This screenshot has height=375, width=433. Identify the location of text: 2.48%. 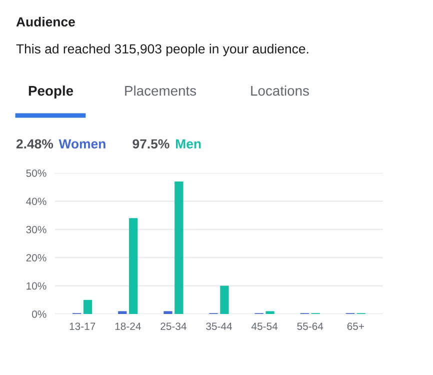
(35, 144).